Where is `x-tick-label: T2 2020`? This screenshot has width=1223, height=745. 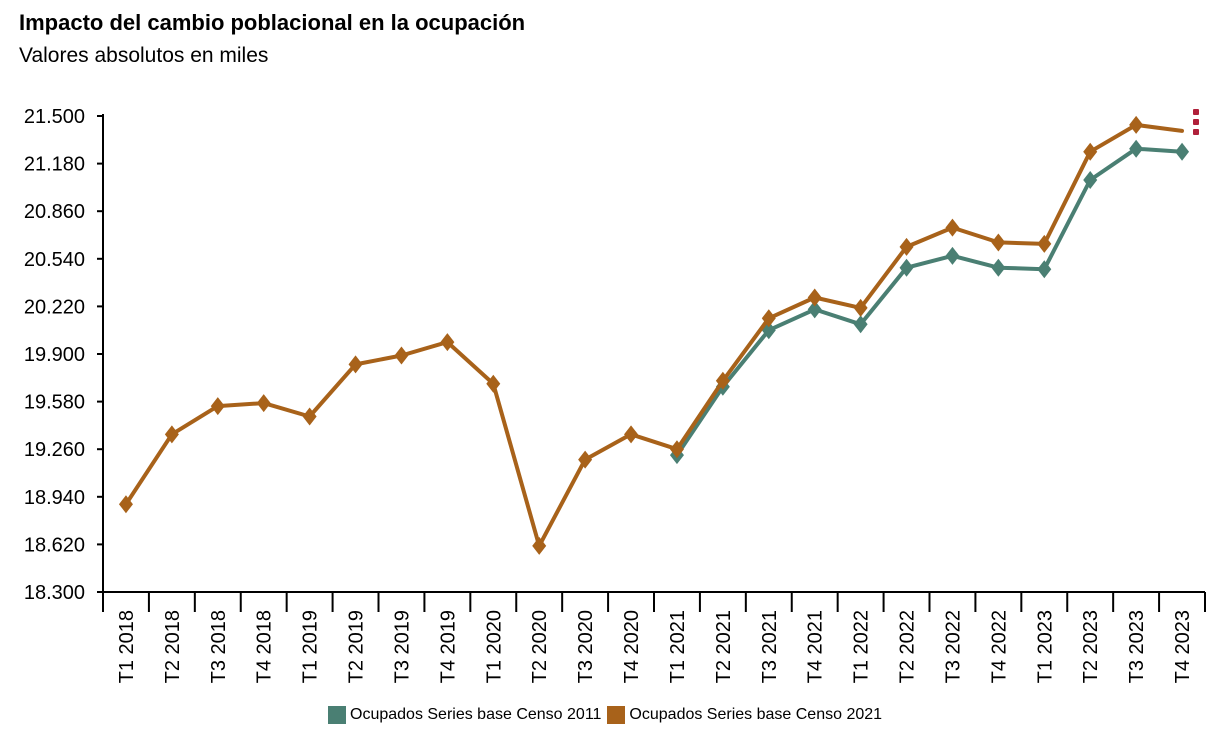 x-tick-label: T2 2020 is located at coordinates (540, 646).